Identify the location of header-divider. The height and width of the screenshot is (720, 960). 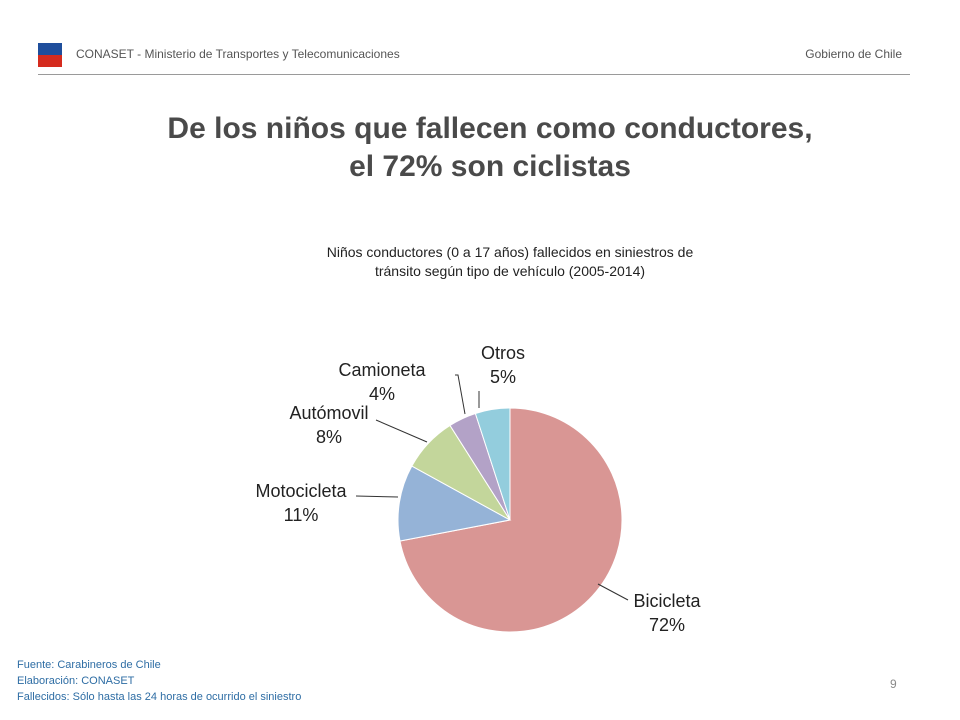
(474, 74).